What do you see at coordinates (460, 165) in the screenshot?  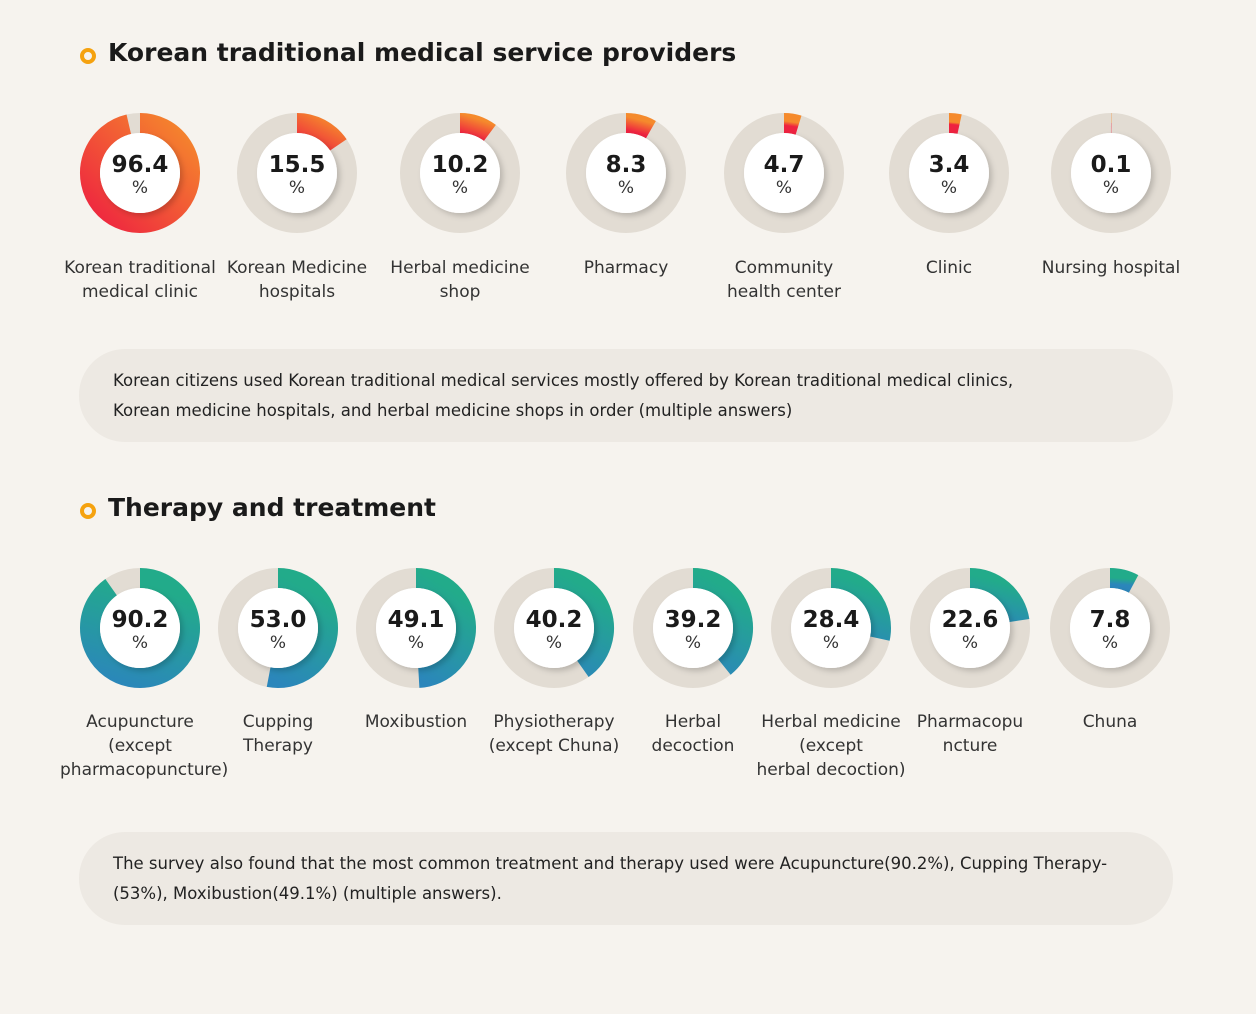 I see `value-label: 10.2` at bounding box center [460, 165].